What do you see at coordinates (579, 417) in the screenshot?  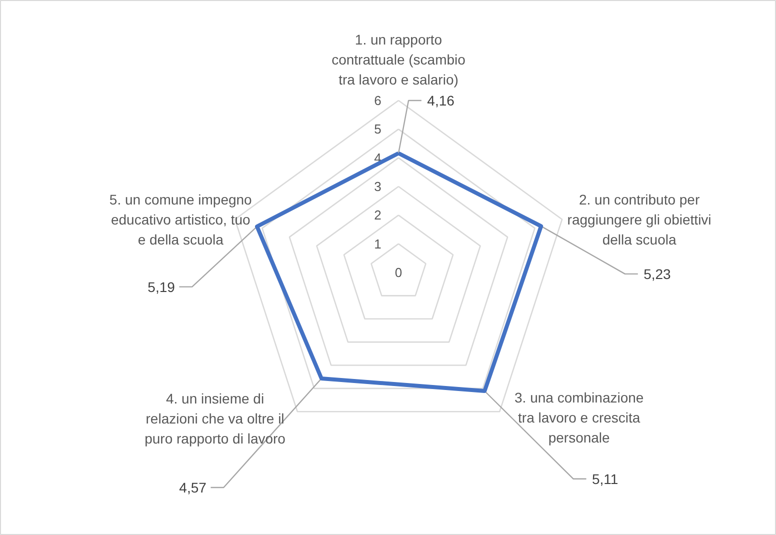 I see `spoke-label: 3. una combinazione tra lavoro e crescita personale` at bounding box center [579, 417].